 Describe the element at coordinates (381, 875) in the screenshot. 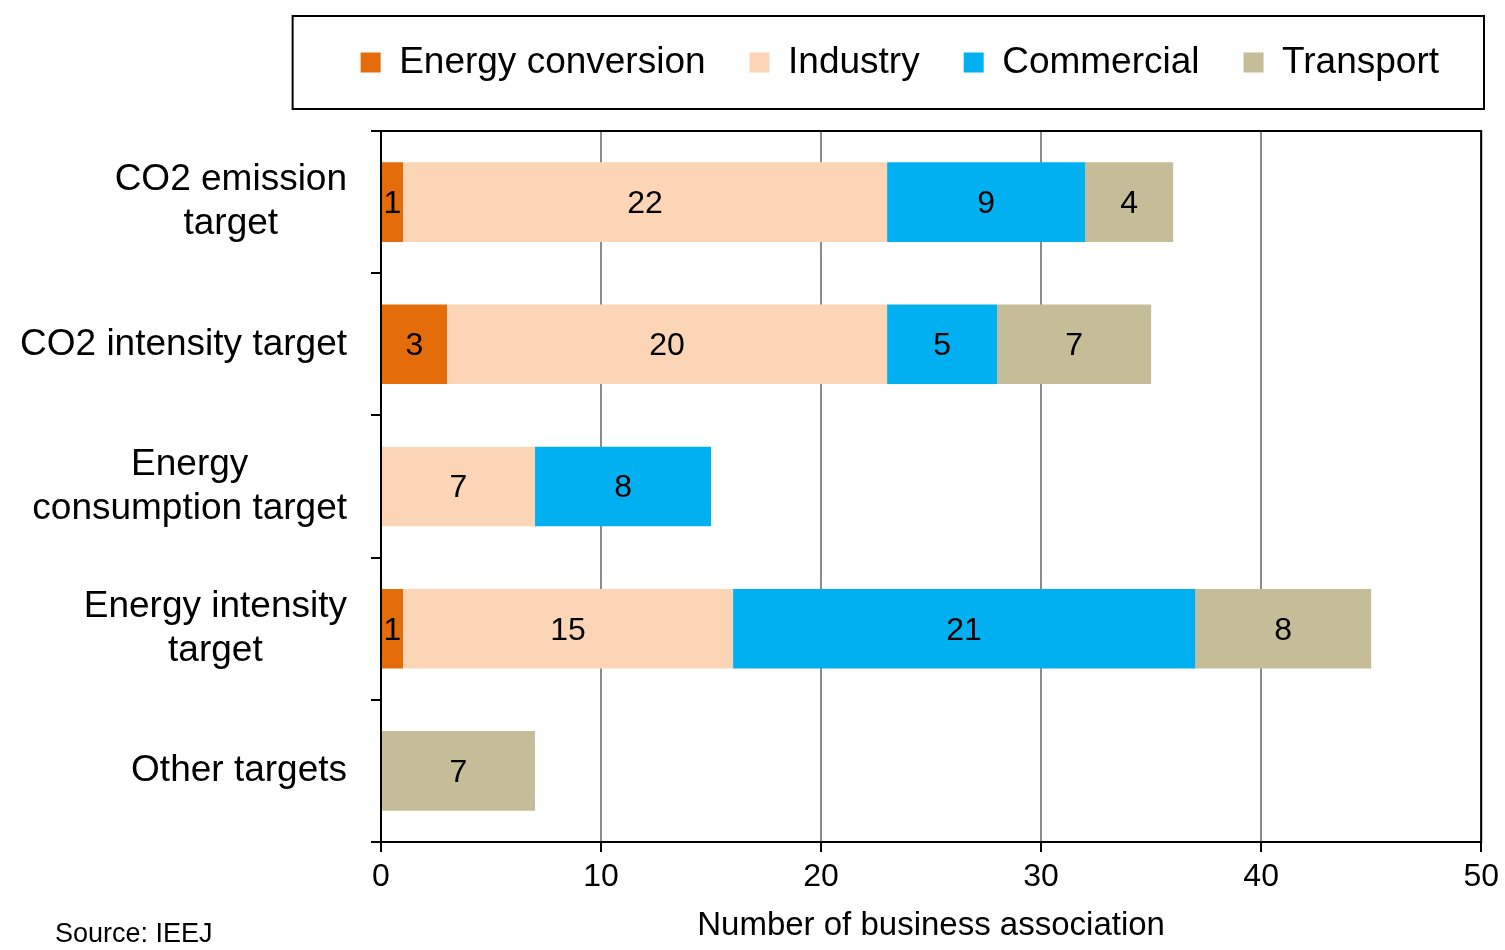

I see `x-tick-label: 0` at that location.